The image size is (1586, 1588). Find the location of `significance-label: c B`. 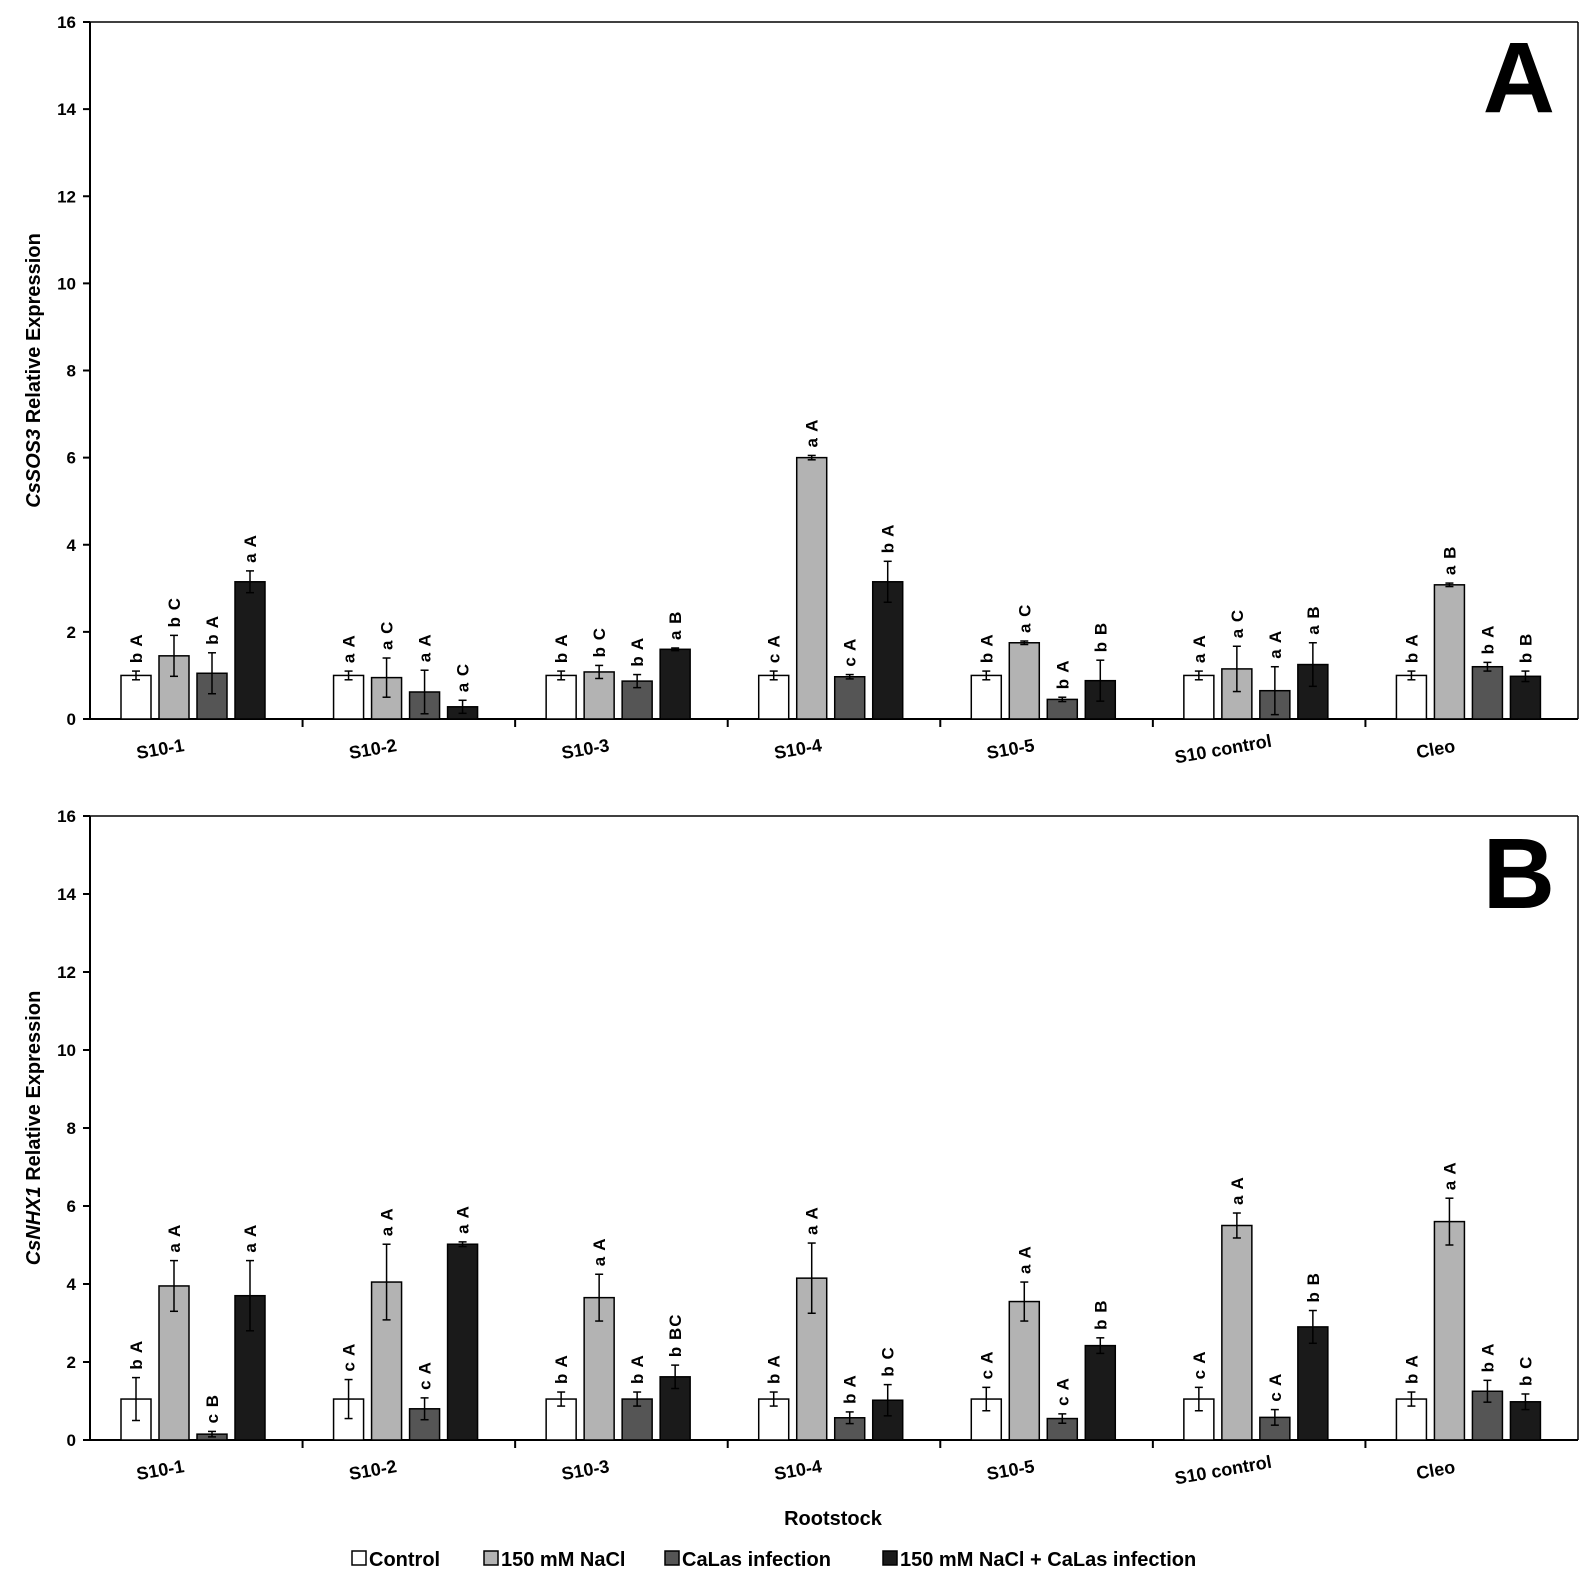

significance-label: c B is located at coordinates (212, 1408).